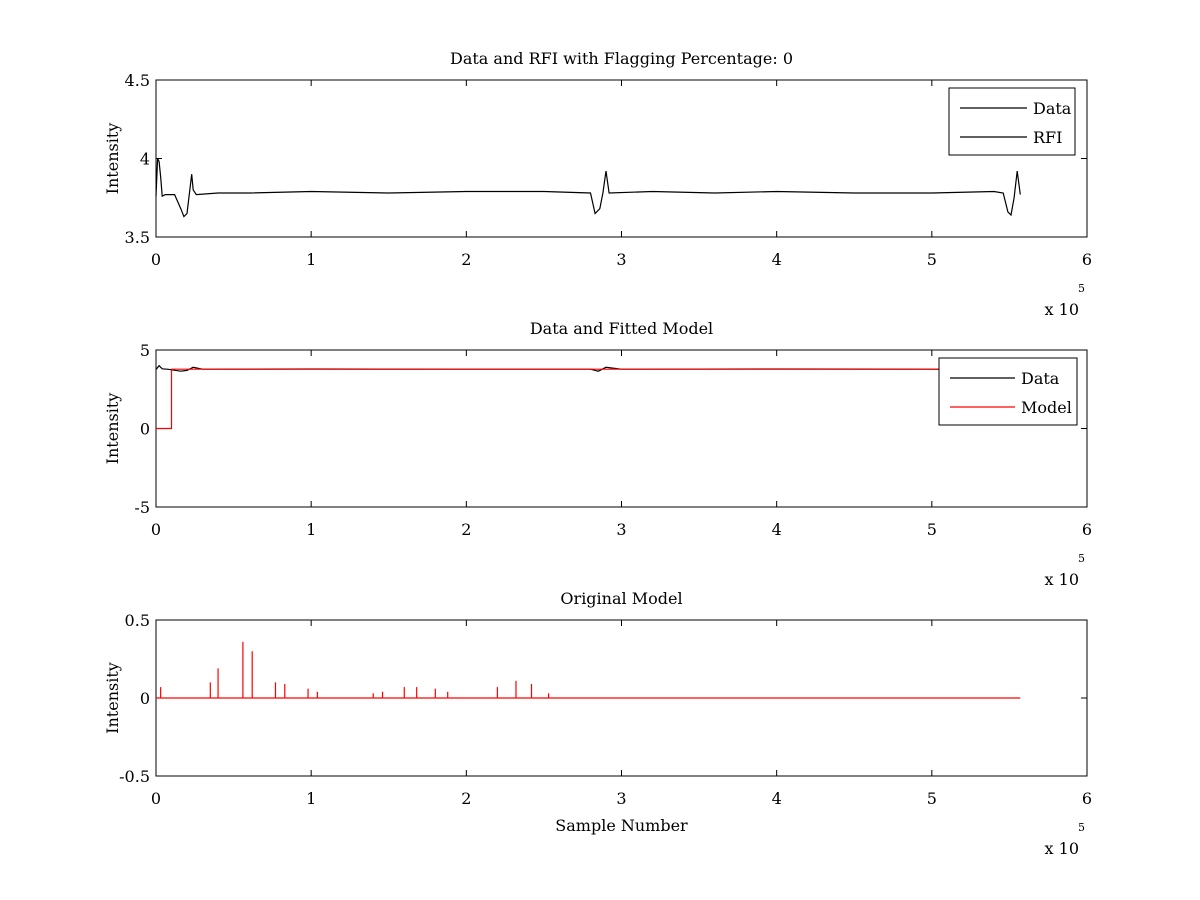  What do you see at coordinates (142, 507) in the screenshot?
I see `y-tick-label: -5` at bounding box center [142, 507].